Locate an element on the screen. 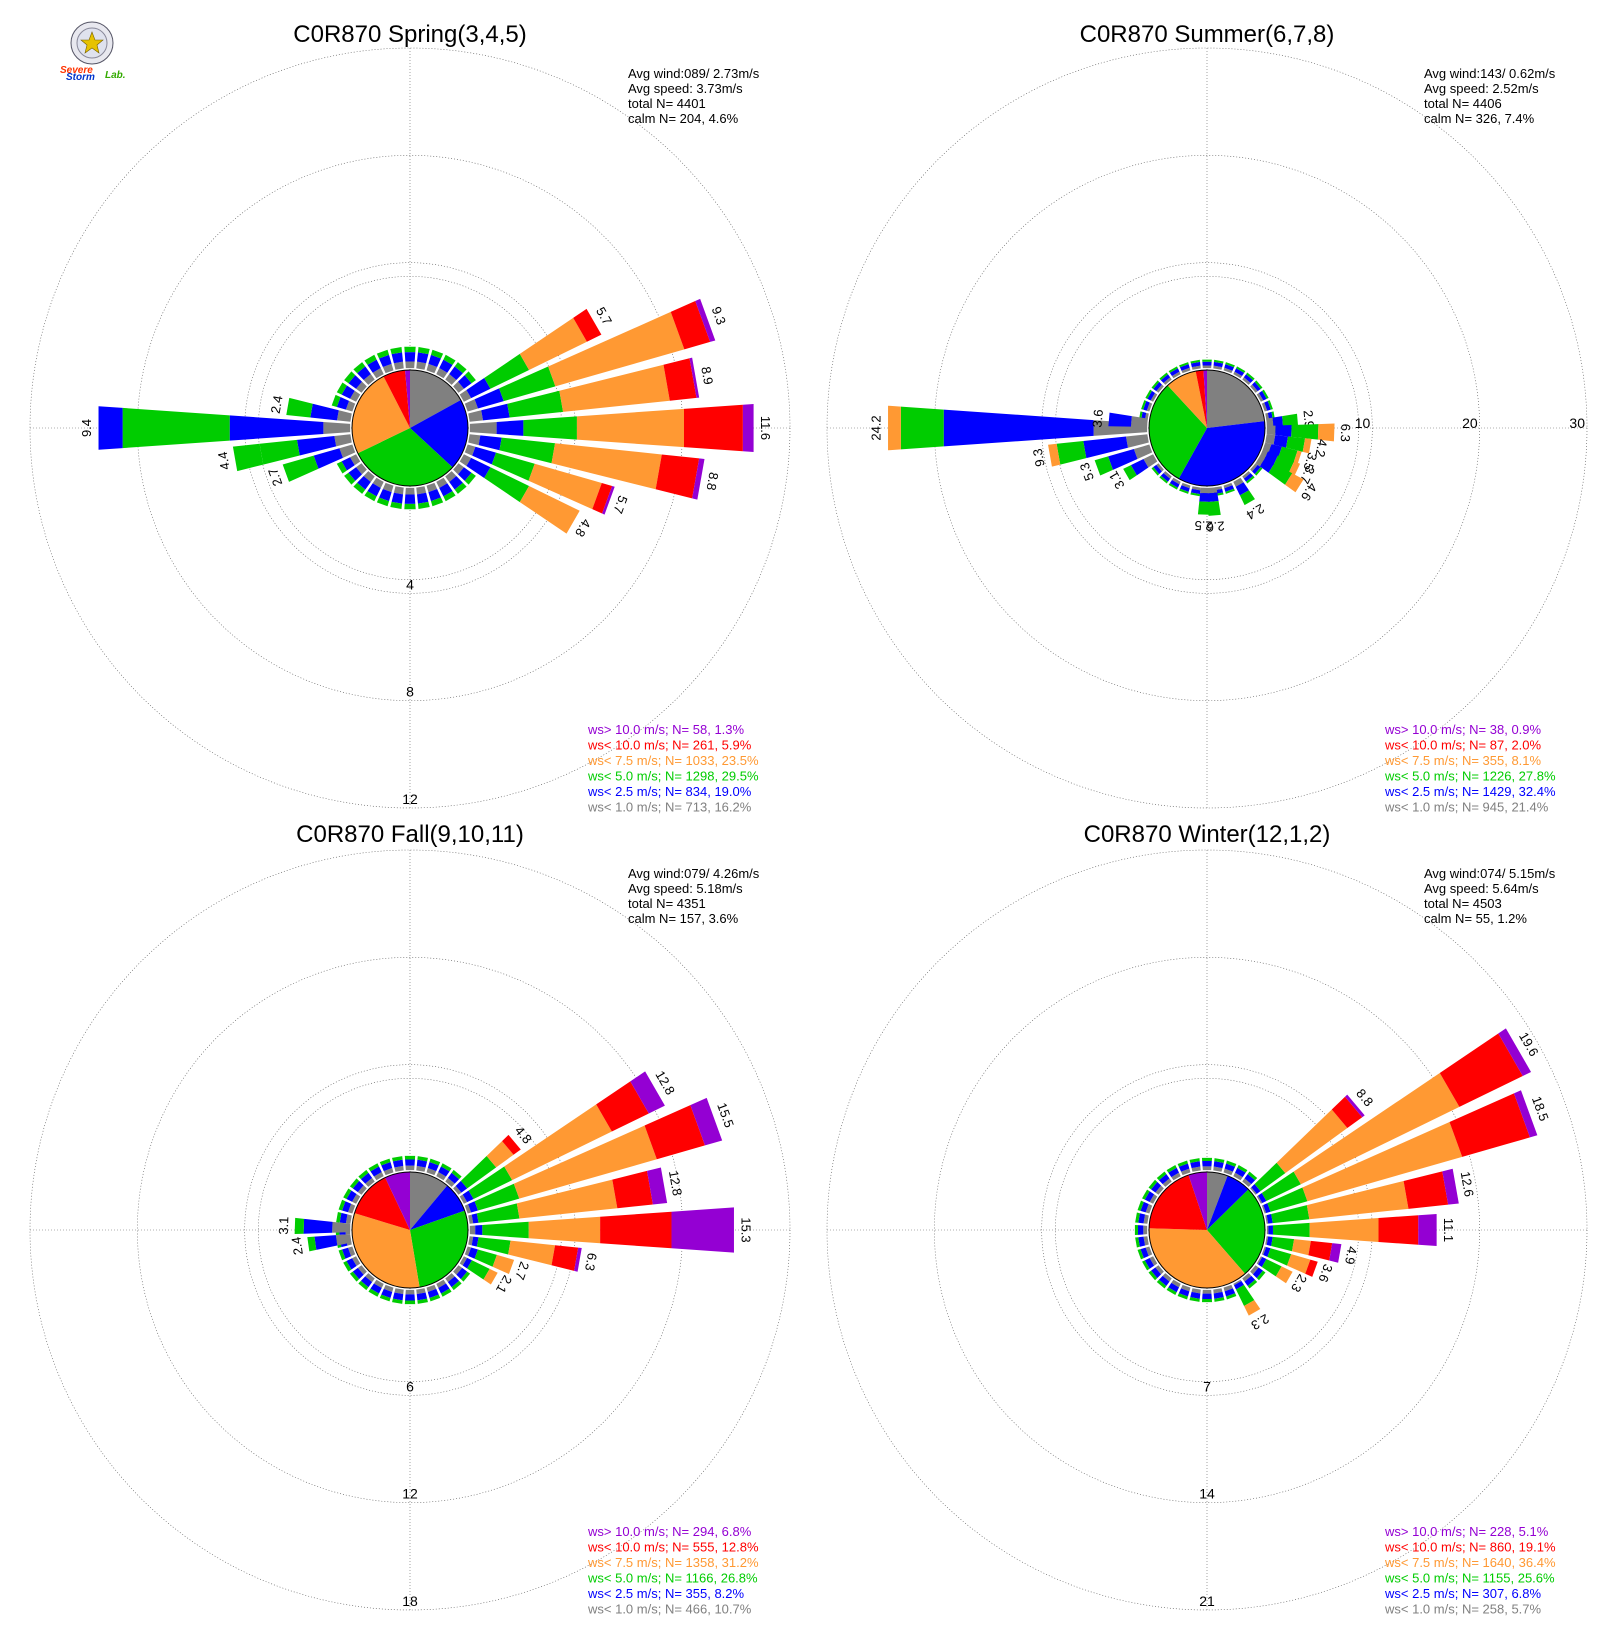 This screenshot has height=1640, width=1620. bar-value-label: 11.1 is located at coordinates (1448, 1230).